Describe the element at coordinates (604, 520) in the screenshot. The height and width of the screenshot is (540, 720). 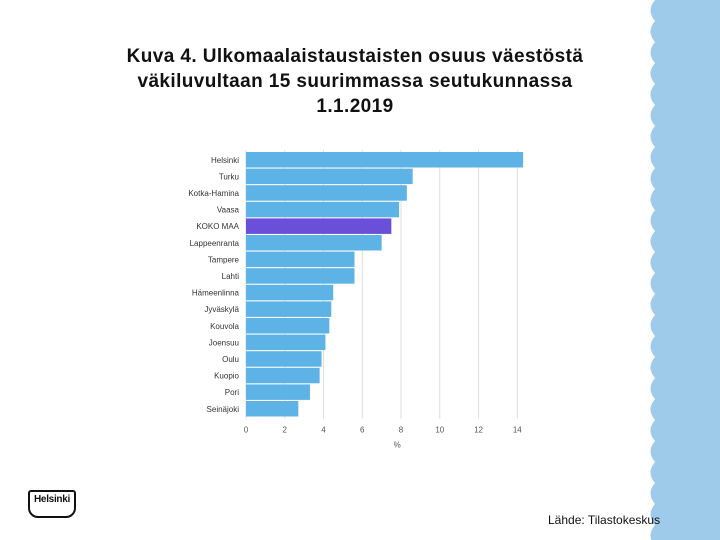
I see `source-note: Lähde: Tilastokeskus` at that location.